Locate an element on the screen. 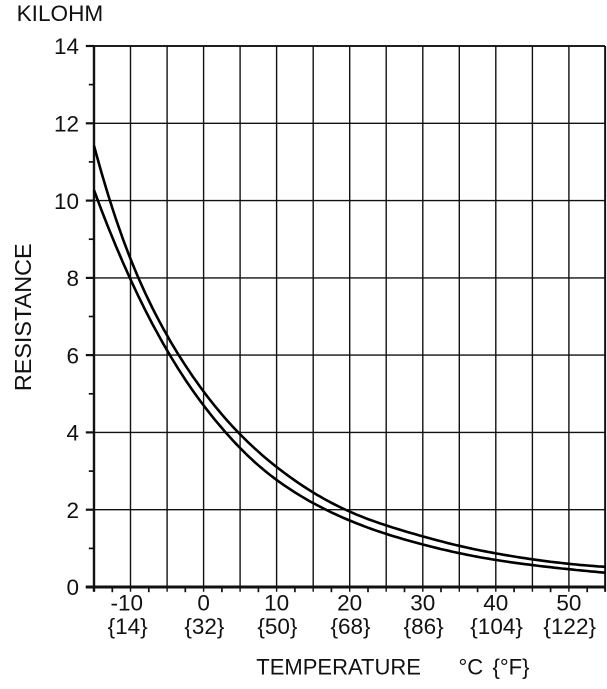 The image size is (607, 689). svg-text: 8 is located at coordinates (72, 278).